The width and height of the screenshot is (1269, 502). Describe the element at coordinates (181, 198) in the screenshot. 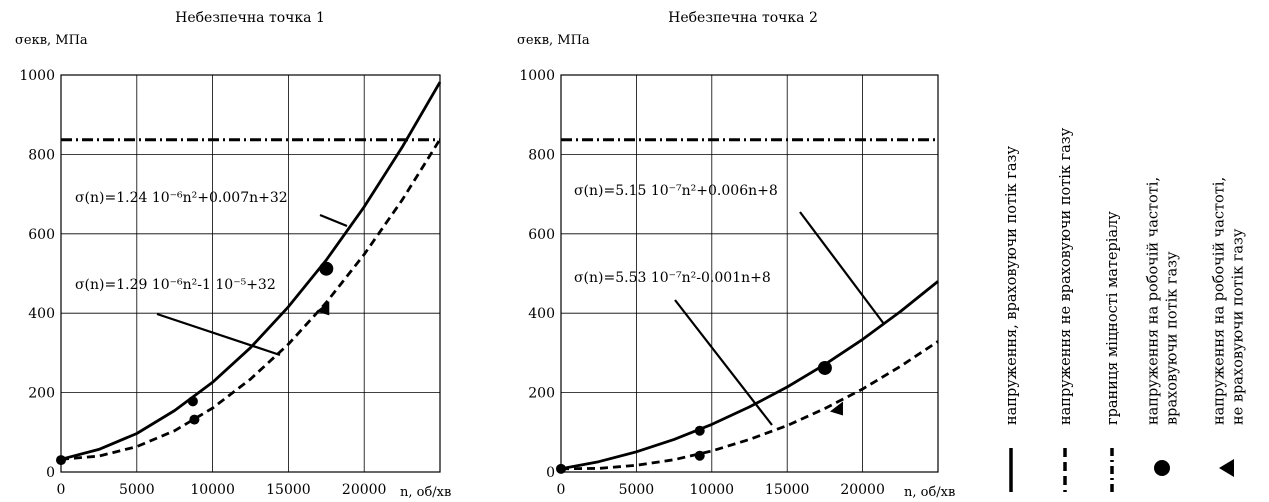

I see `chart-1-equation-with-gas: σ(n)=1.24 10⁻⁶n²+0.007n+32` at that location.